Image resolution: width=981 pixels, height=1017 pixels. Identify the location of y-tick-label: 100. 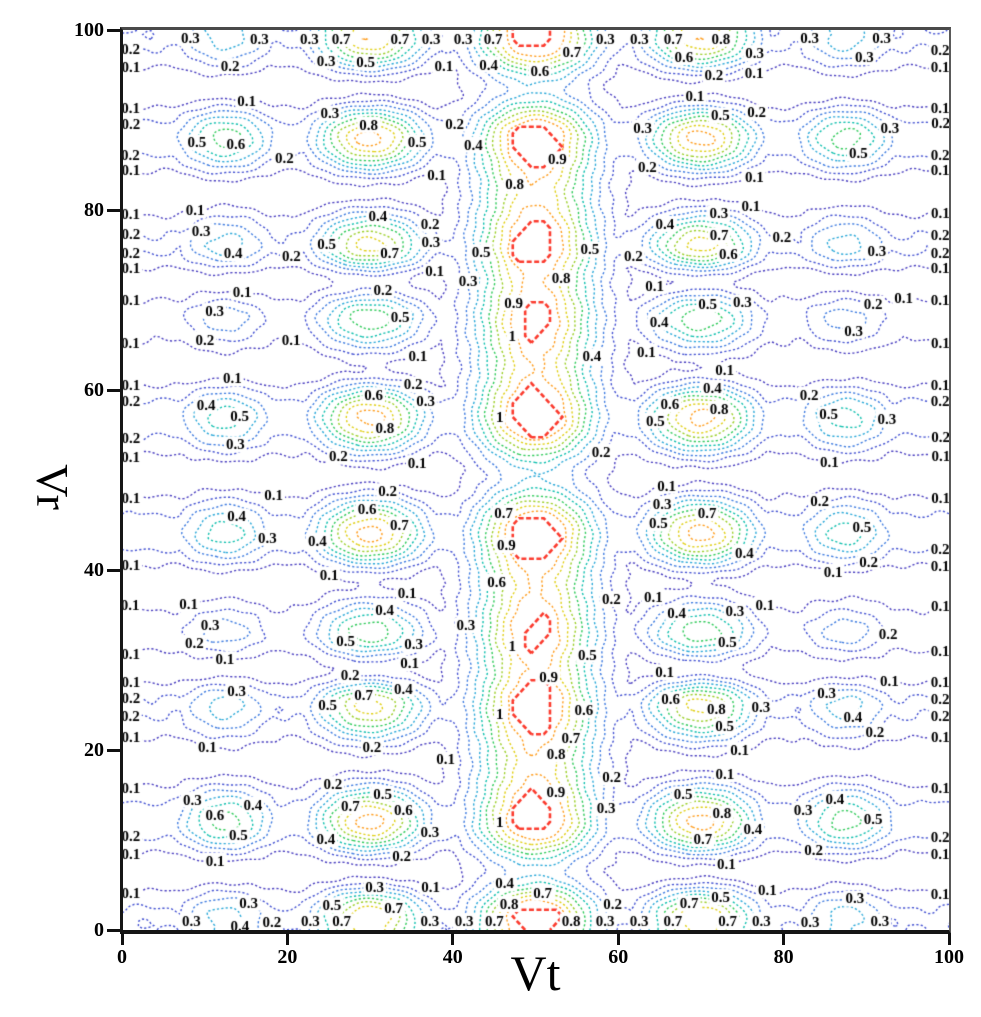
(89, 30).